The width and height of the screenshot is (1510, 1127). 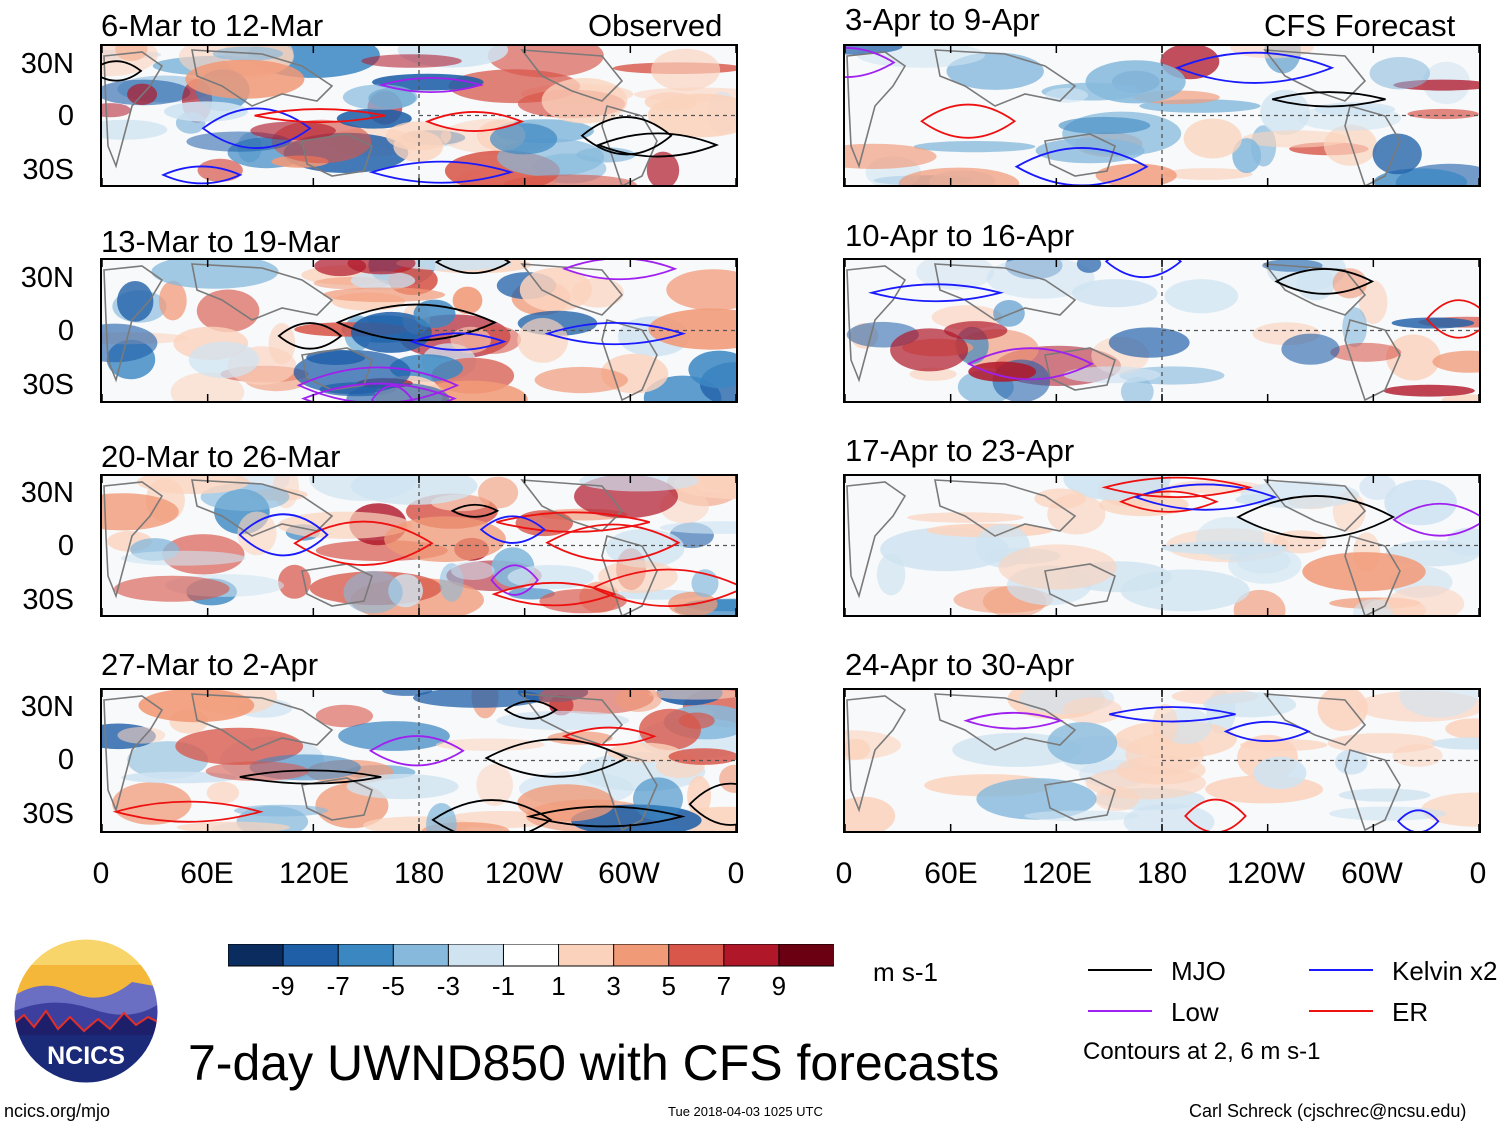 What do you see at coordinates (212, 25) in the screenshot?
I see `observed-panel-1-title: 6-Mar to 12-Mar` at bounding box center [212, 25].